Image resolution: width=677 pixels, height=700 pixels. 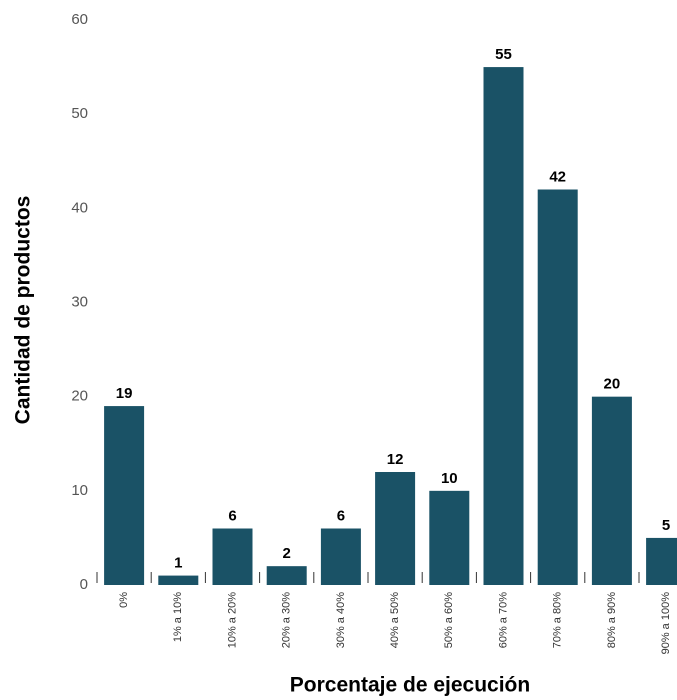 I want to click on y-tick-label: 20, so click(x=79, y=396).